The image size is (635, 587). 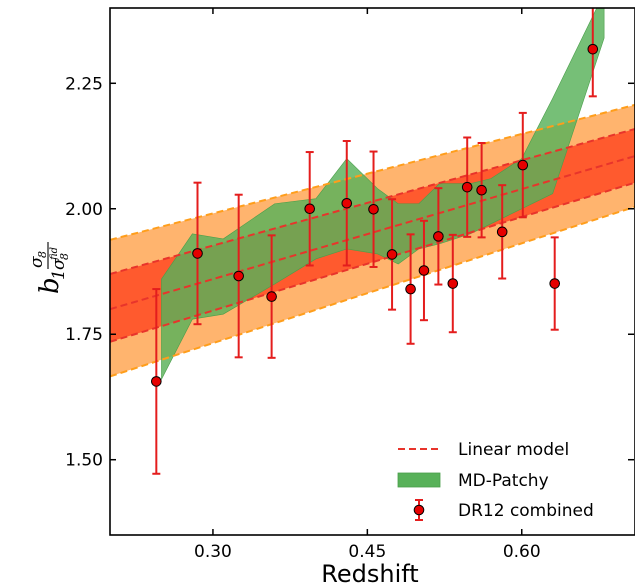 I want to click on x-tick-label: 0.30, so click(x=213, y=552).